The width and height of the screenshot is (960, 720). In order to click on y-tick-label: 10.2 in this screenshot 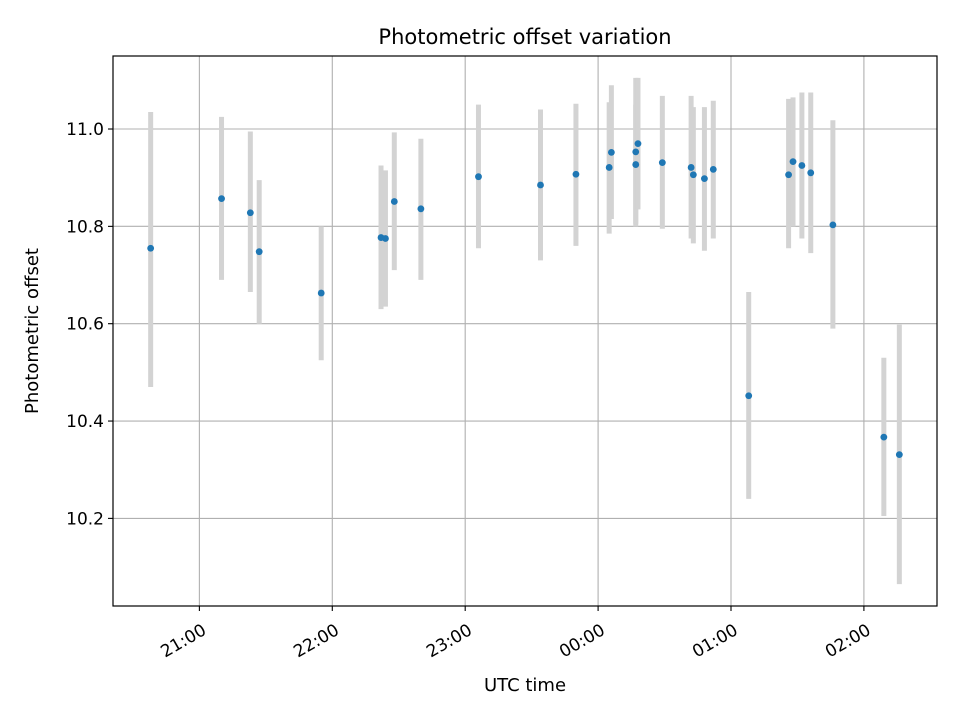, I will do `click(85, 519)`.